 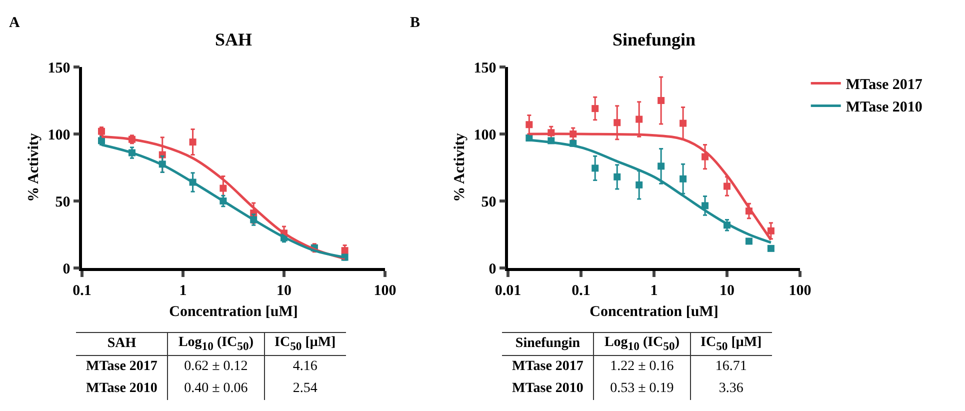 I want to click on text: A, so click(x=14, y=23).